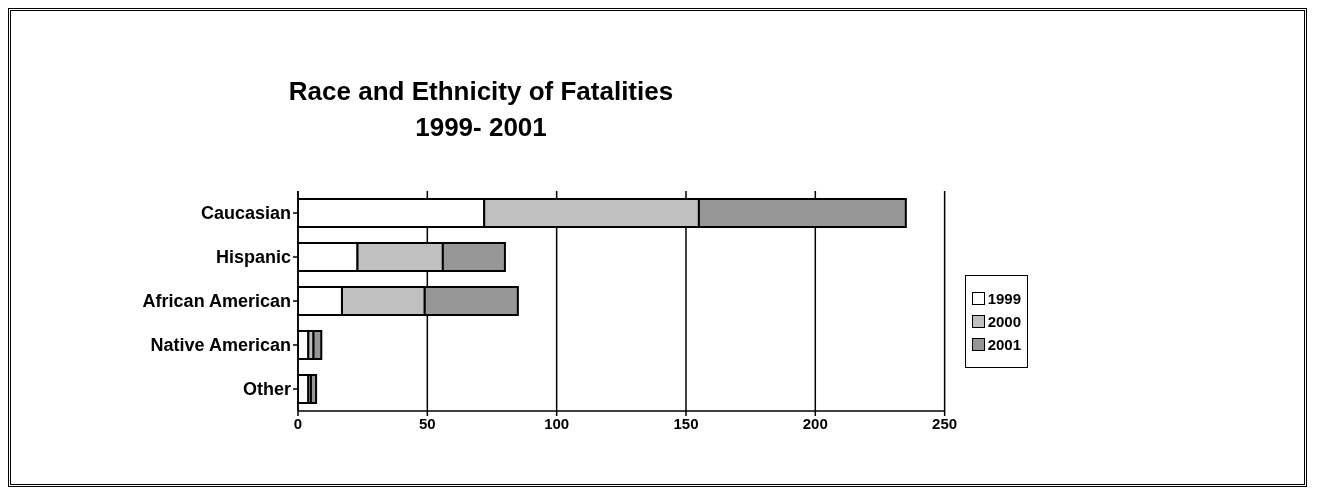  Describe the element at coordinates (481, 109) in the screenshot. I see `chart-title: Race and Ethnicity of Fatalities 1999- 2001` at that location.